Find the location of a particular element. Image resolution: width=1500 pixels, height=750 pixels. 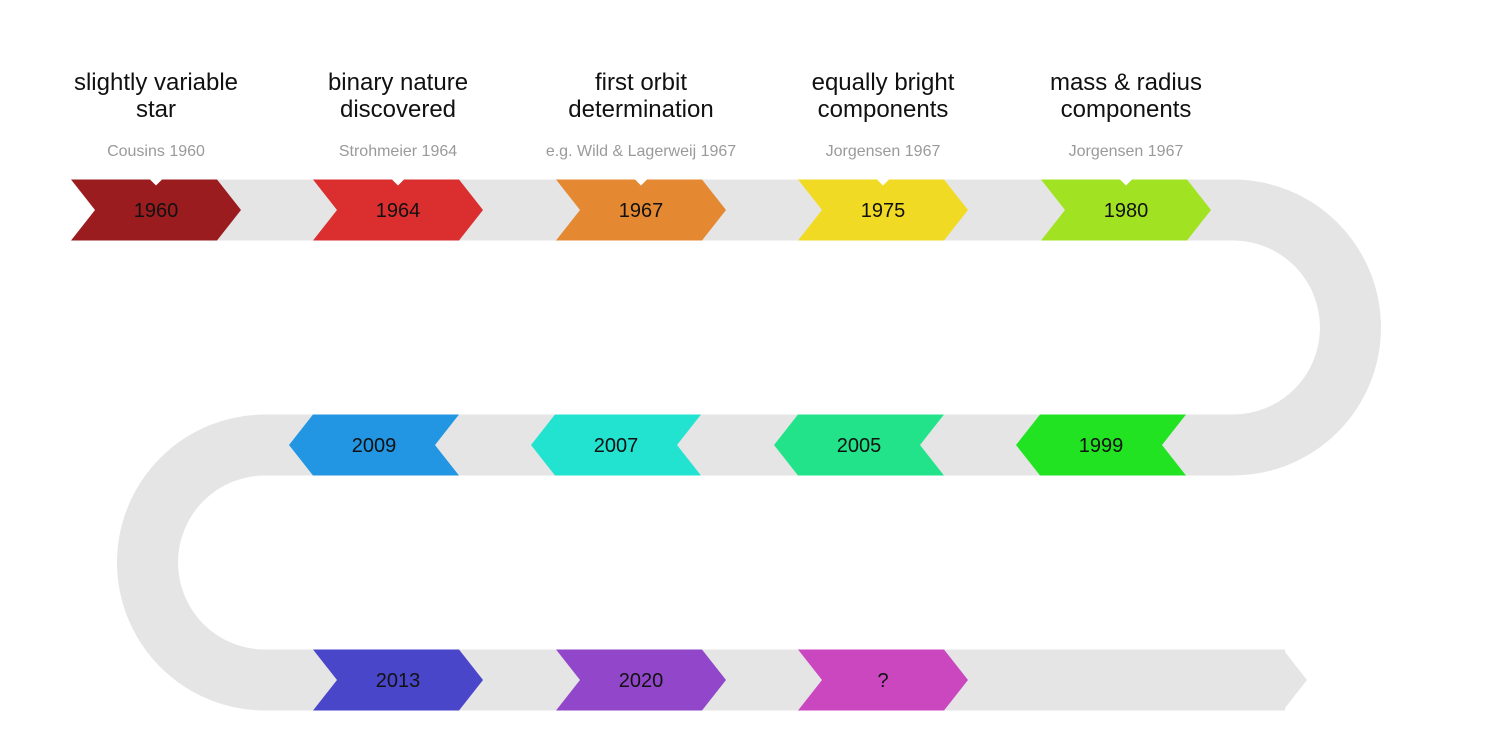

year-label: 1980 is located at coordinates (1126, 211).